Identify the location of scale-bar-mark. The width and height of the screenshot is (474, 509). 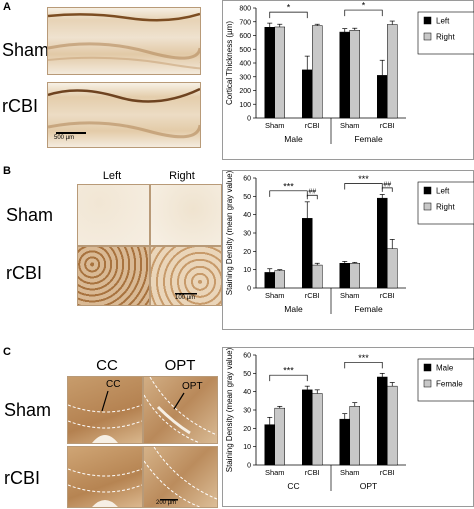
(186, 294).